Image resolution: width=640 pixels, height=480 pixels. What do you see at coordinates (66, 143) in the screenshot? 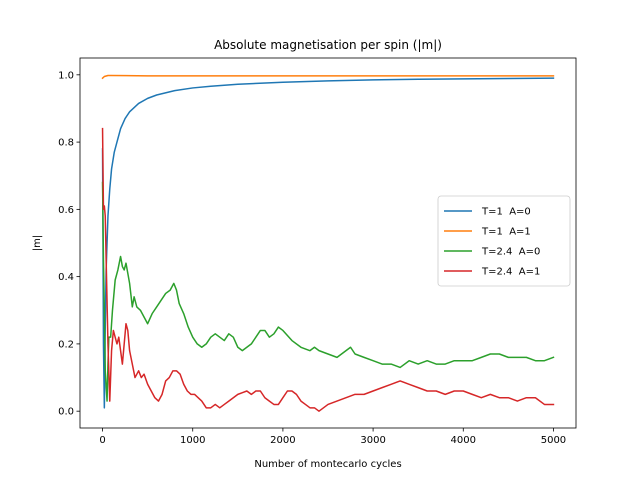
I see `y-tick-label: 0.8` at bounding box center [66, 143].